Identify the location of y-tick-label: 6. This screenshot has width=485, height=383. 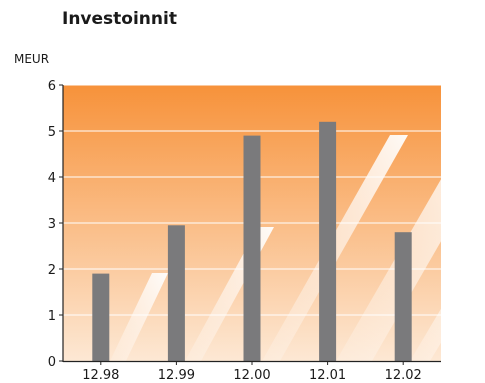
(52, 86).